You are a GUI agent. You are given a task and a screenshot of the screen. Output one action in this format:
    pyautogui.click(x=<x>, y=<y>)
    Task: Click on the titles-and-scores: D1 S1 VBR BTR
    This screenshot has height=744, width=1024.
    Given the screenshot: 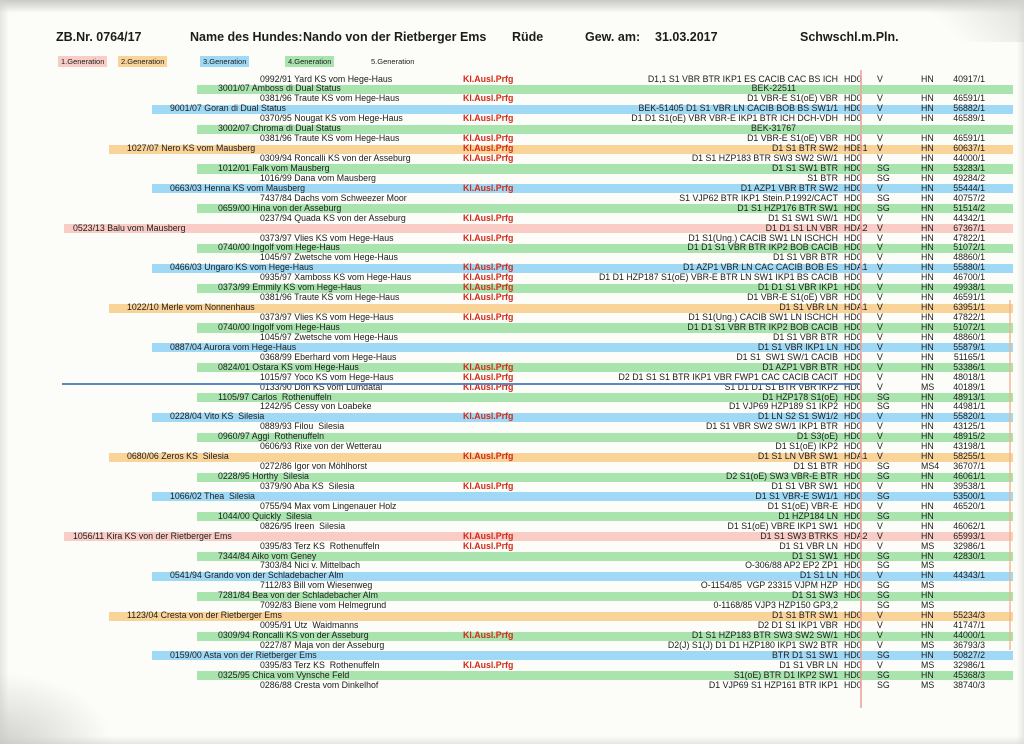 What is the action you would take?
    pyautogui.click(x=805, y=336)
    